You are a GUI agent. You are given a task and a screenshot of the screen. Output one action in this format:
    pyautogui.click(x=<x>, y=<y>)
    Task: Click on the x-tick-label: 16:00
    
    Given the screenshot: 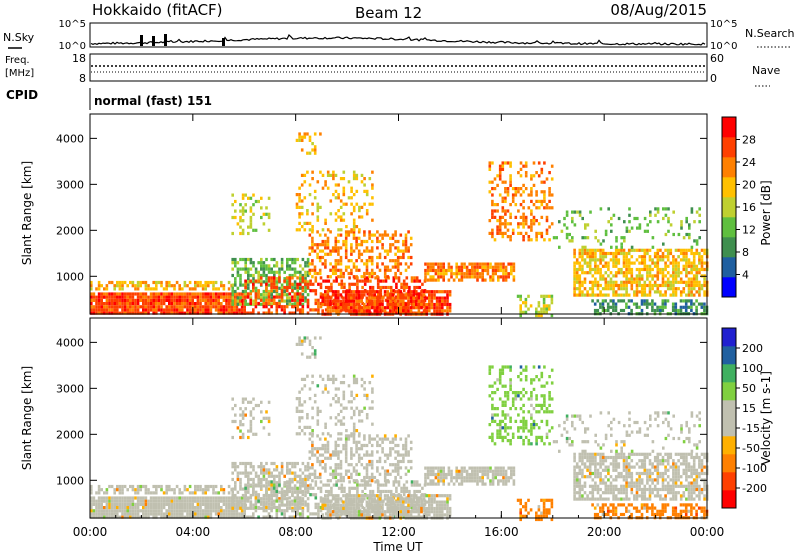 What is the action you would take?
    pyautogui.click(x=501, y=532)
    